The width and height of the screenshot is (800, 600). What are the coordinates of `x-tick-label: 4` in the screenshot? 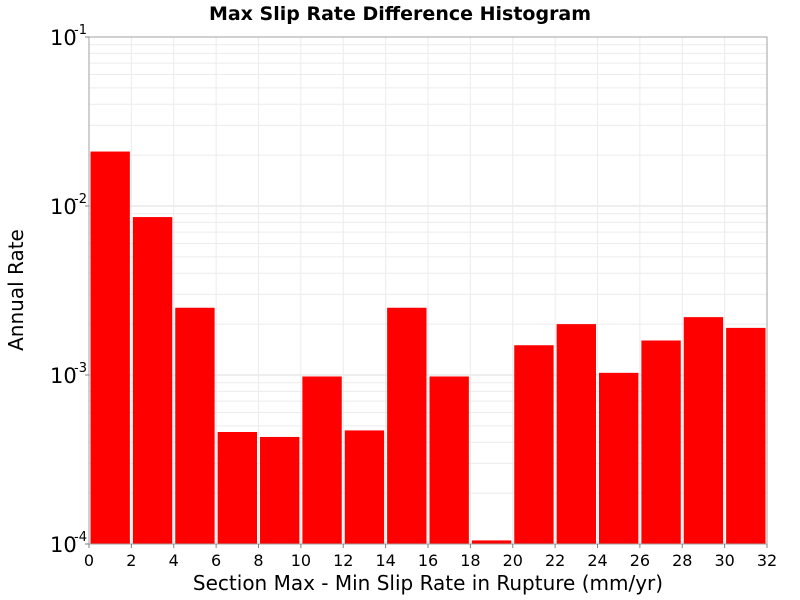 It's located at (174, 560).